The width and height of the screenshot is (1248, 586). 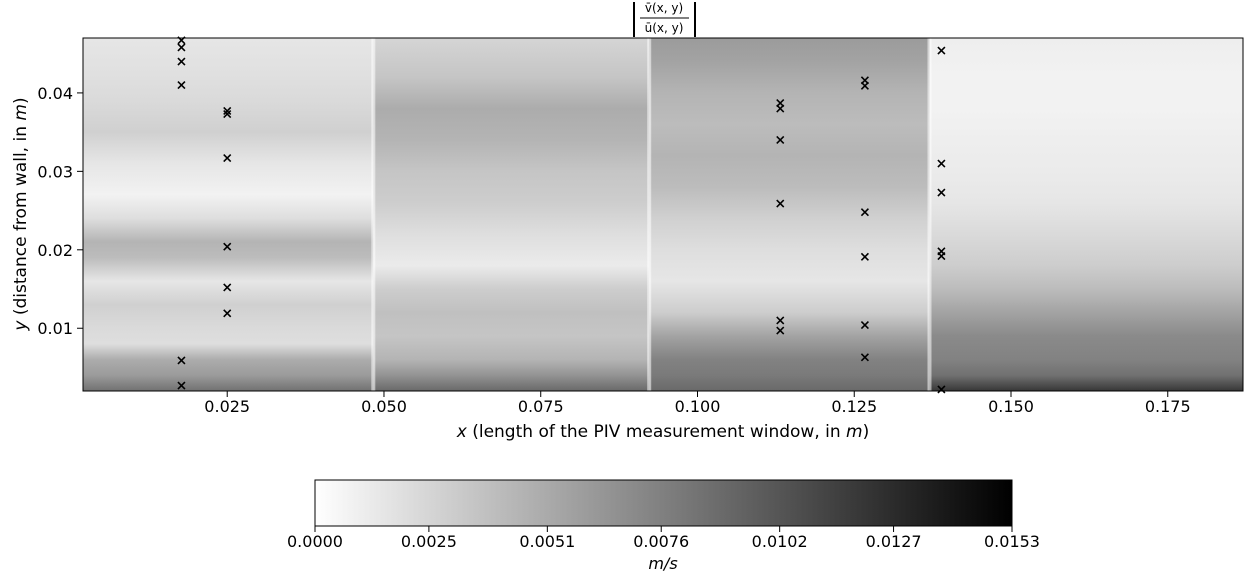 I want to click on chart-title: v̄(x, y) ū(x, y), so click(x=664, y=19).